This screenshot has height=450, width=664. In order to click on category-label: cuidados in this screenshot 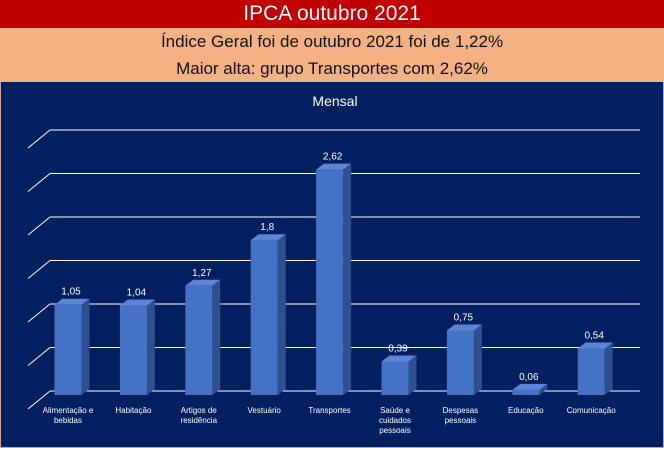, I will do `click(395, 420)`.